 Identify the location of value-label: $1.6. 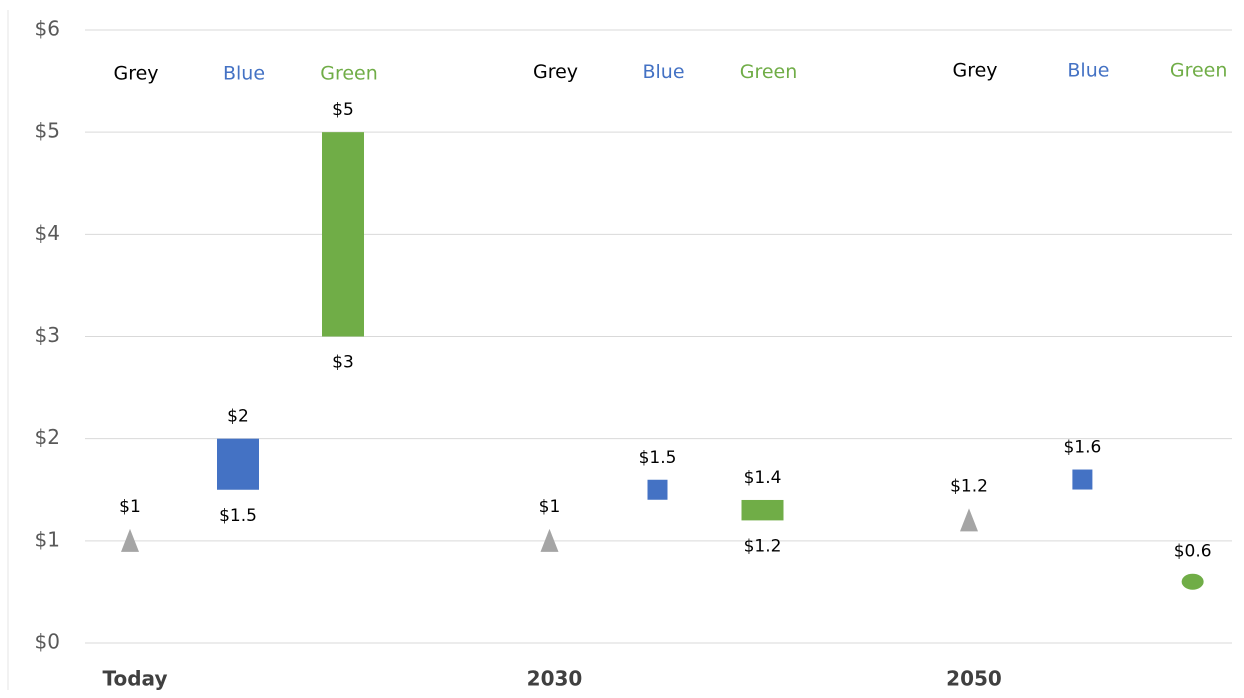
(1082, 448).